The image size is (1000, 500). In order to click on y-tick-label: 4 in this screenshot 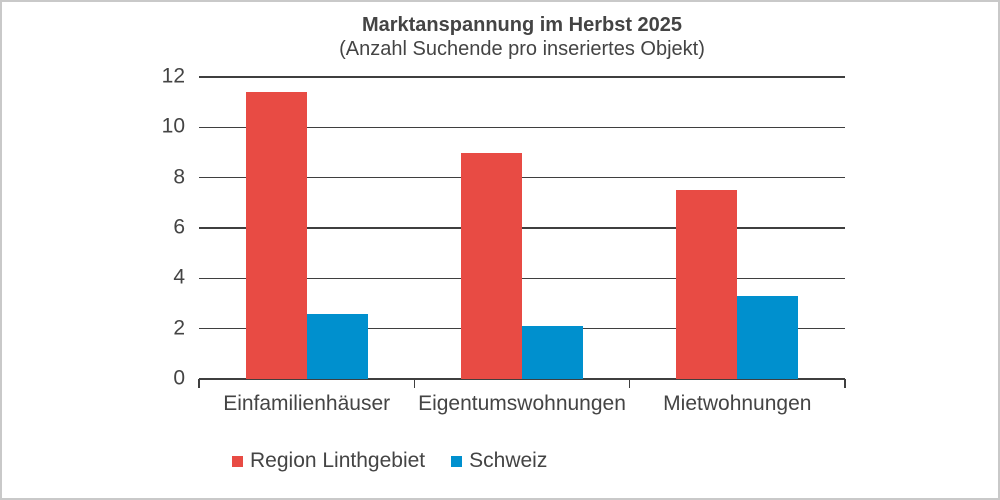, I will do `click(179, 277)`.